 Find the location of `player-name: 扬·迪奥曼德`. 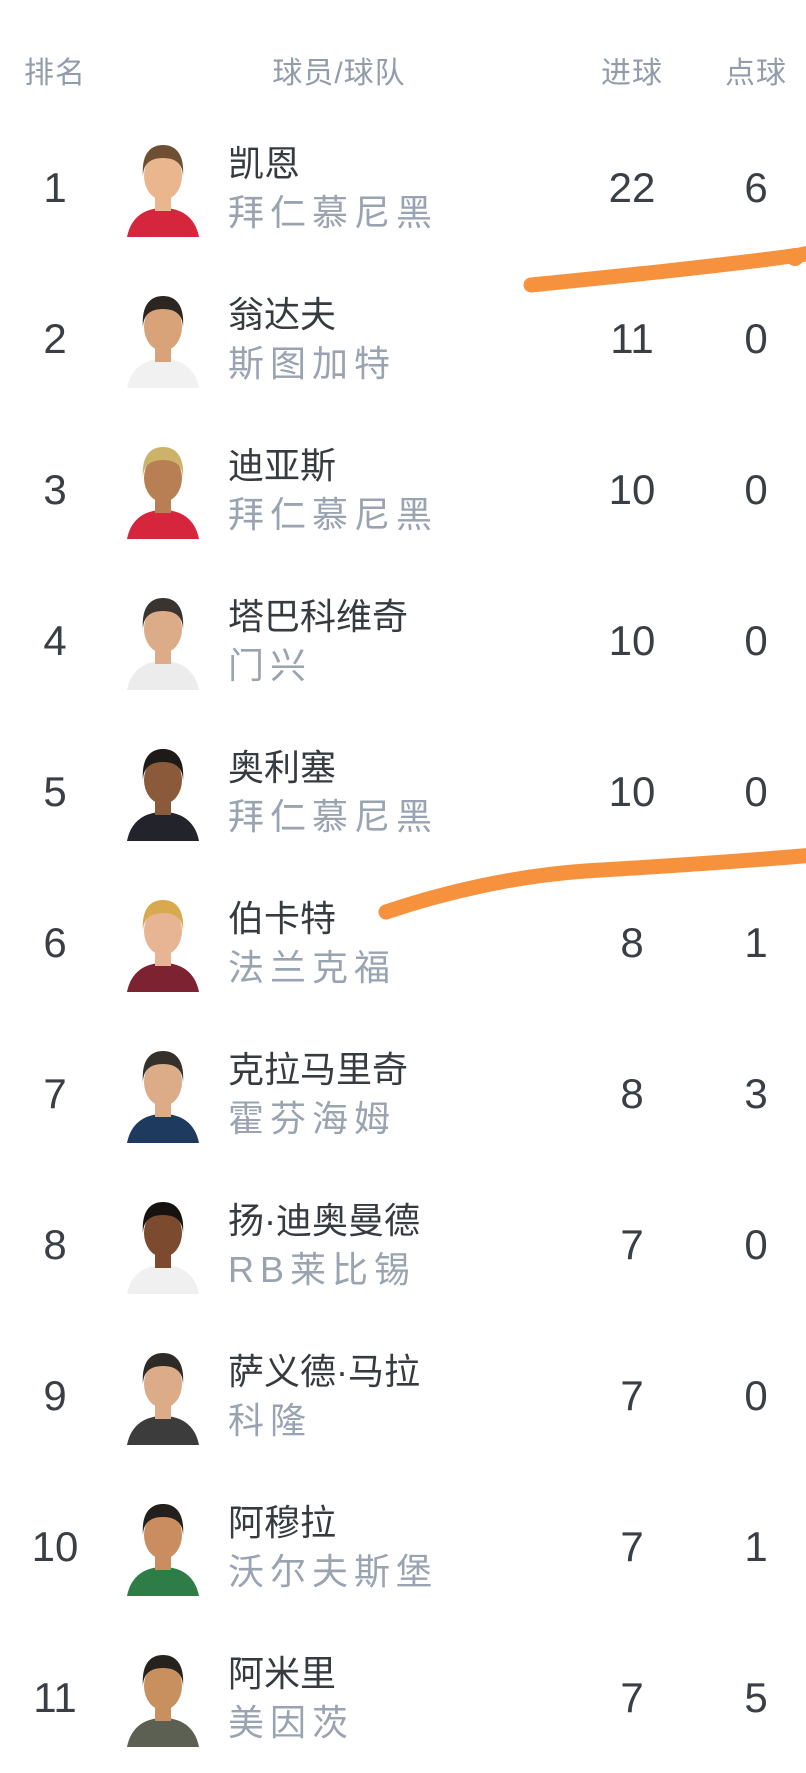

player-name: 扬·迪奥曼德 is located at coordinates (324, 1220).